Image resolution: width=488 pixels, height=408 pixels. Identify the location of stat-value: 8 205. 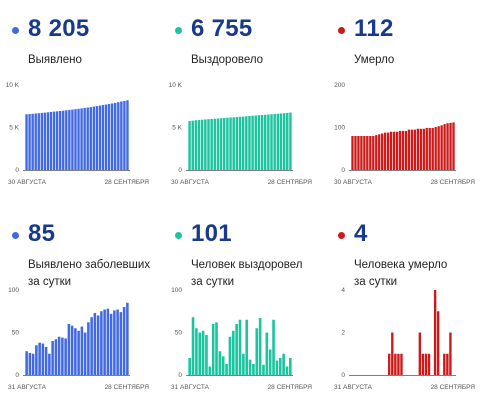
(59, 28).